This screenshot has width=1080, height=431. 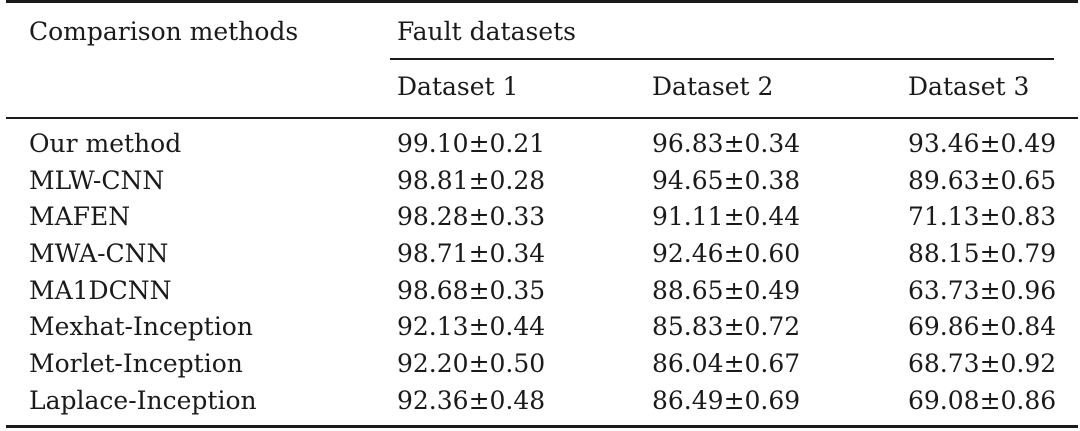 I want to click on table-bottom-rule, so click(x=542, y=426).